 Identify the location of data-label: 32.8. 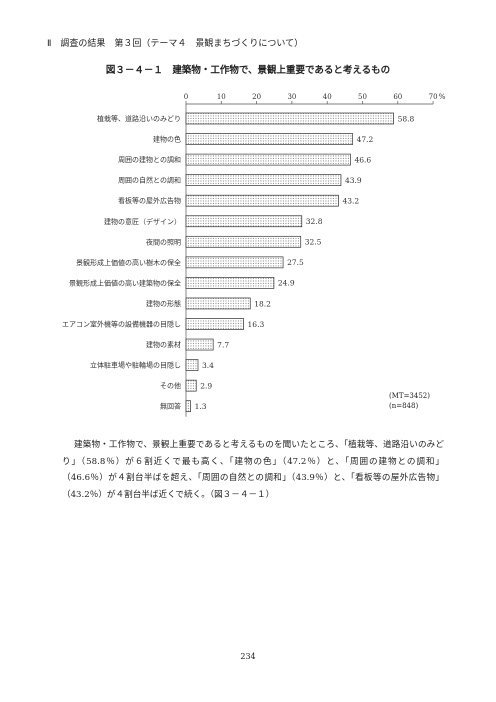
(314, 221).